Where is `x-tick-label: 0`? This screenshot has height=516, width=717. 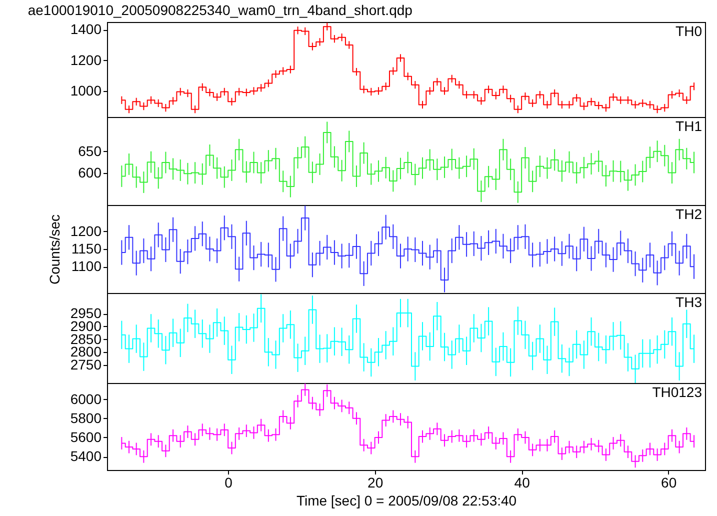 x-tick-label: 0 is located at coordinates (228, 482).